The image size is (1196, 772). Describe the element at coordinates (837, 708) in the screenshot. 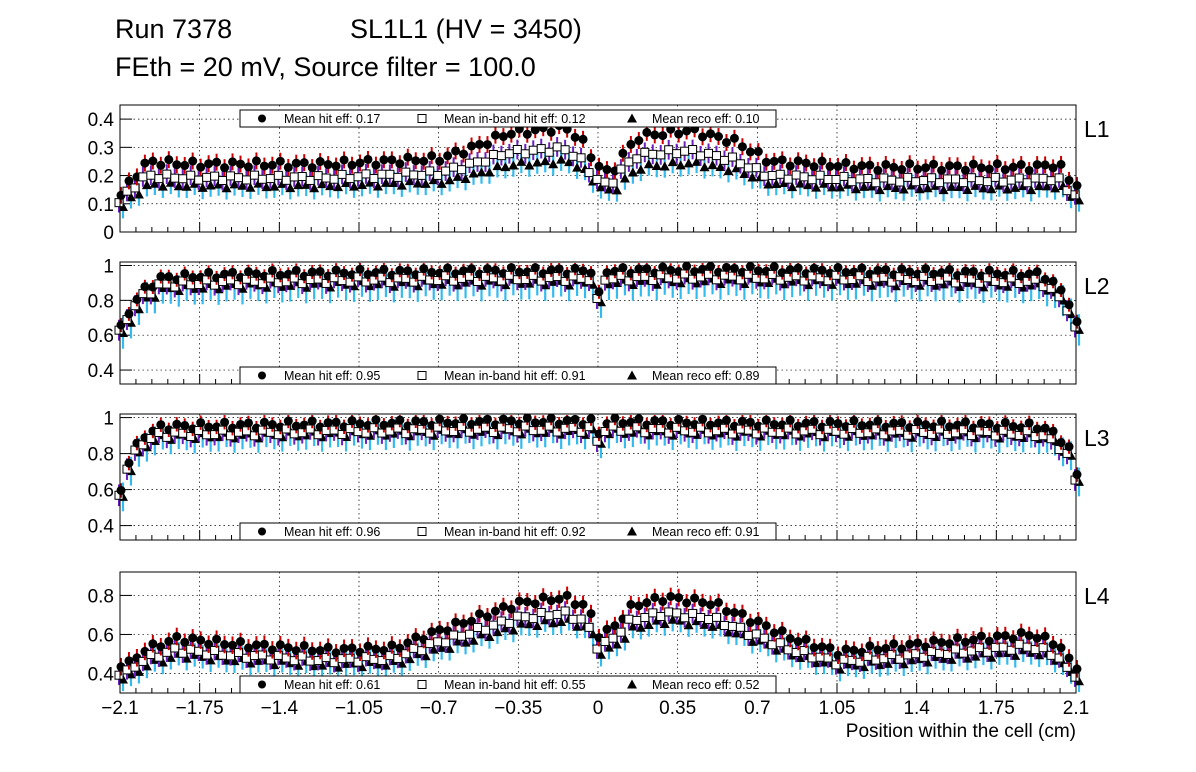

I see `x-tick-label: 1.05` at that location.